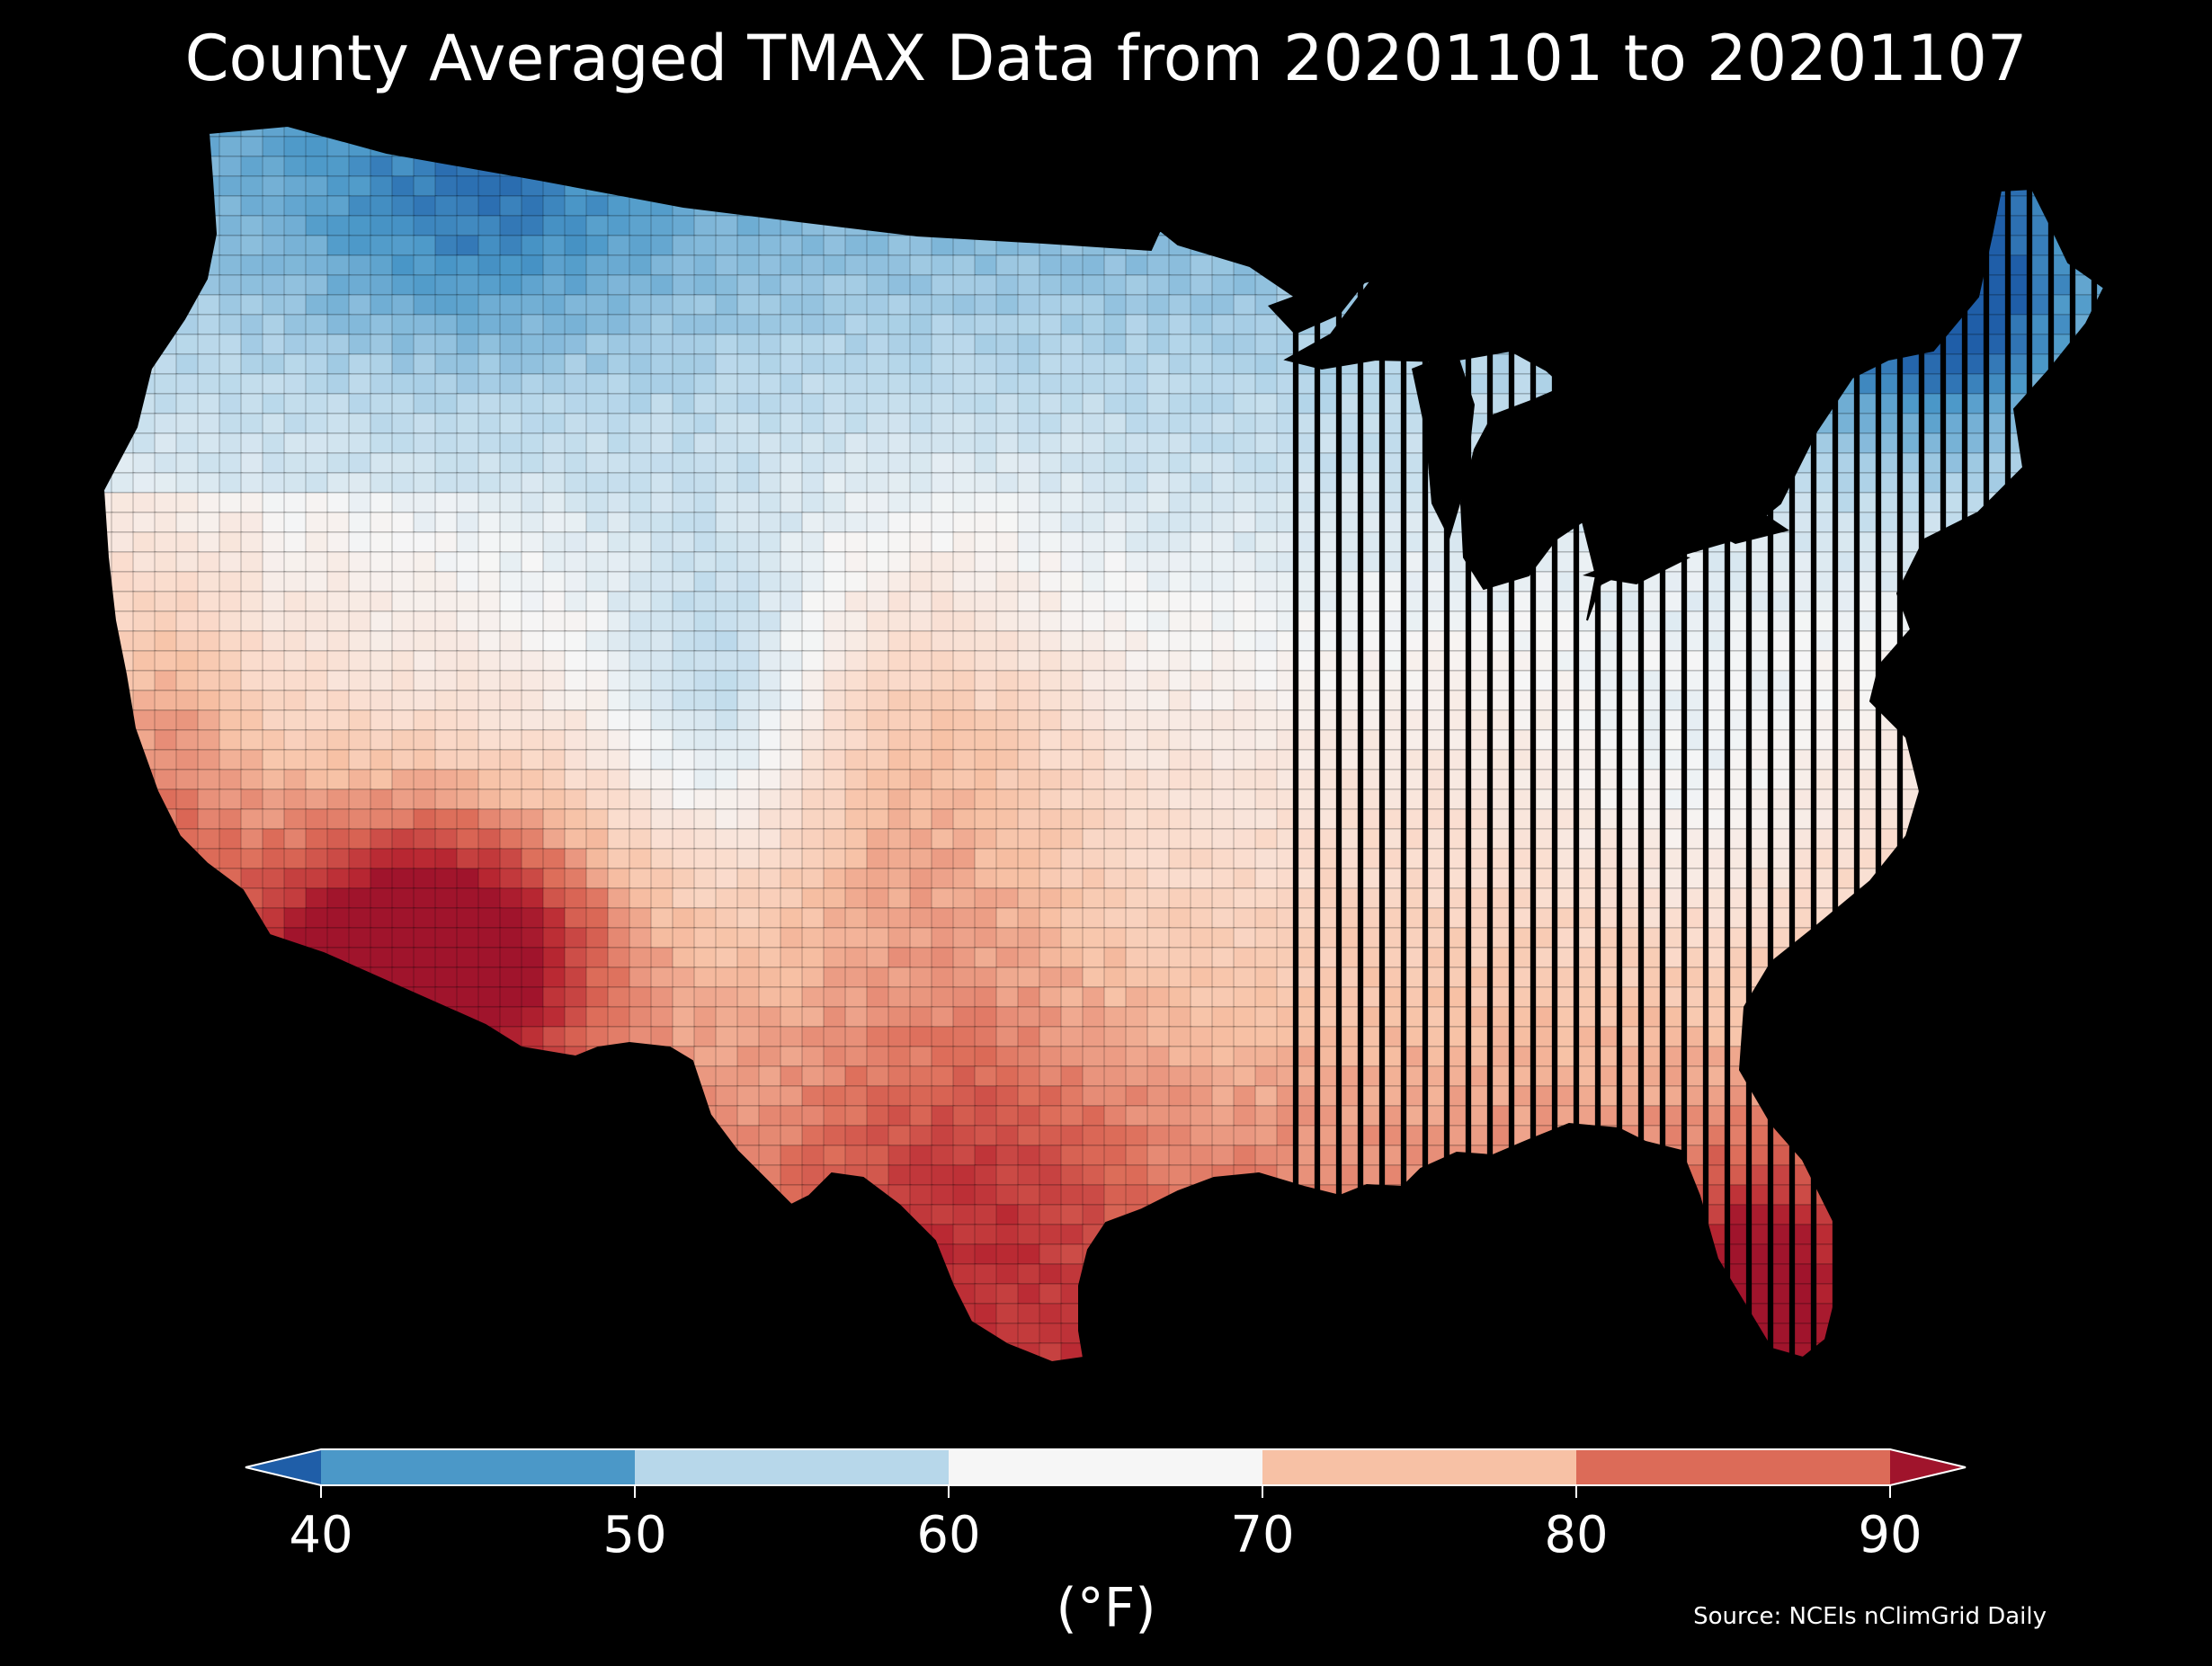 The width and height of the screenshot is (2212, 1666). What do you see at coordinates (1106, 1609) in the screenshot?
I see `colorbar-unit-label: (°F)` at bounding box center [1106, 1609].